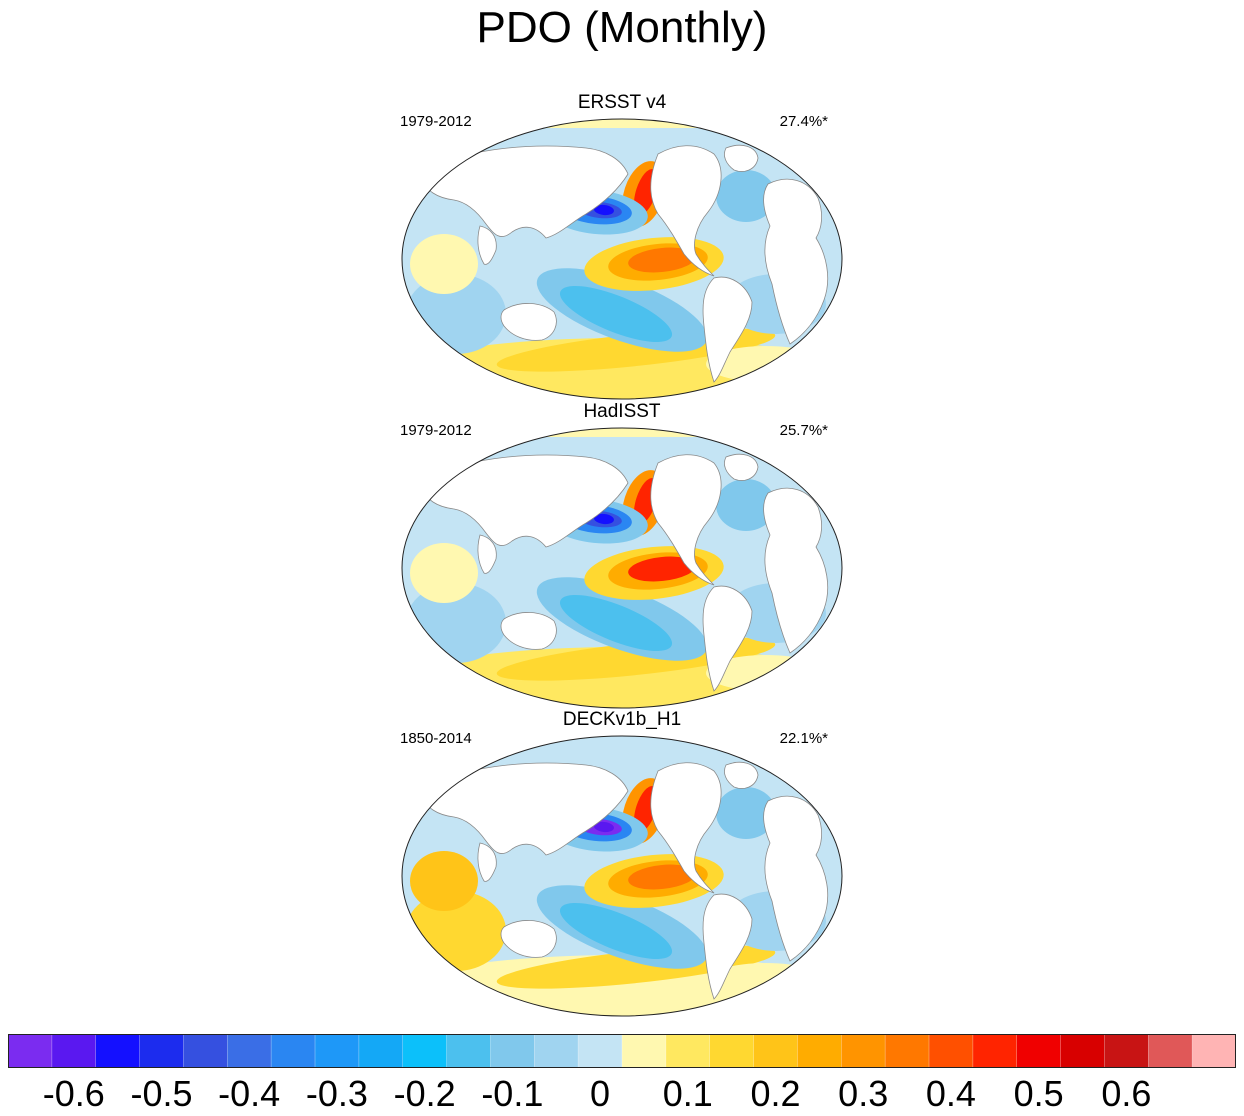 This screenshot has width=1244, height=1116. What do you see at coordinates (803, 121) in the screenshot?
I see `panel-variance: 27.4%*` at bounding box center [803, 121].